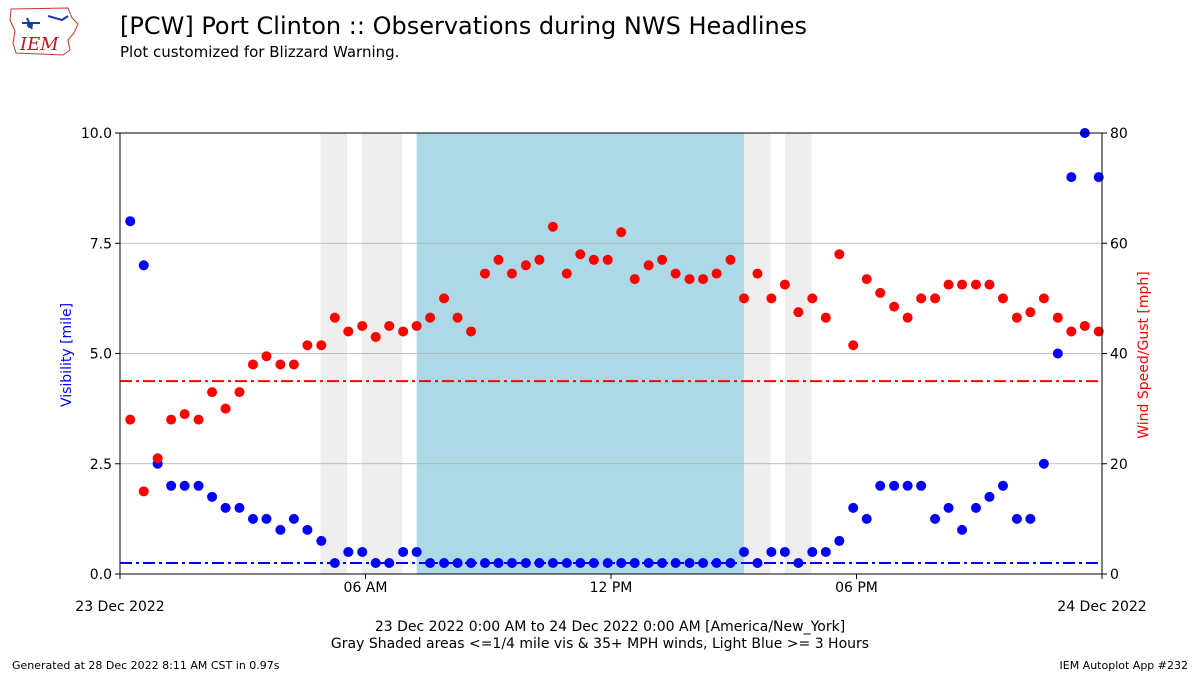  Describe the element at coordinates (101, 465) in the screenshot. I see `y-tick-label-left: 2.5` at that location.